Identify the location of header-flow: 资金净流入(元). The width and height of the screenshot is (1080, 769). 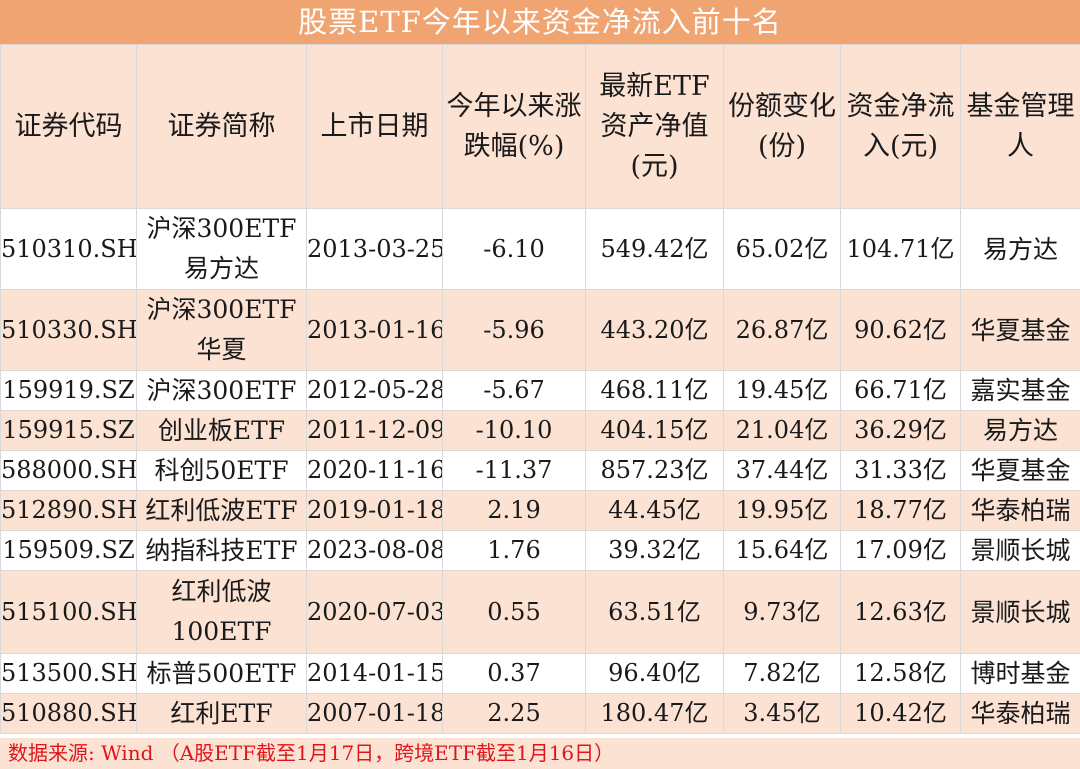
(900, 126).